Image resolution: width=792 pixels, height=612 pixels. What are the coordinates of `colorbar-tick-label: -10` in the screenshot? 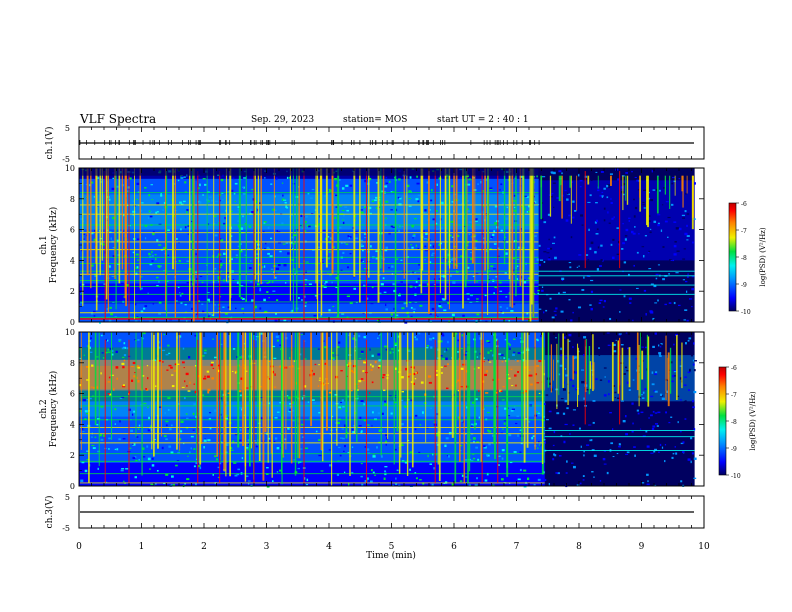 It's located at (736, 476).